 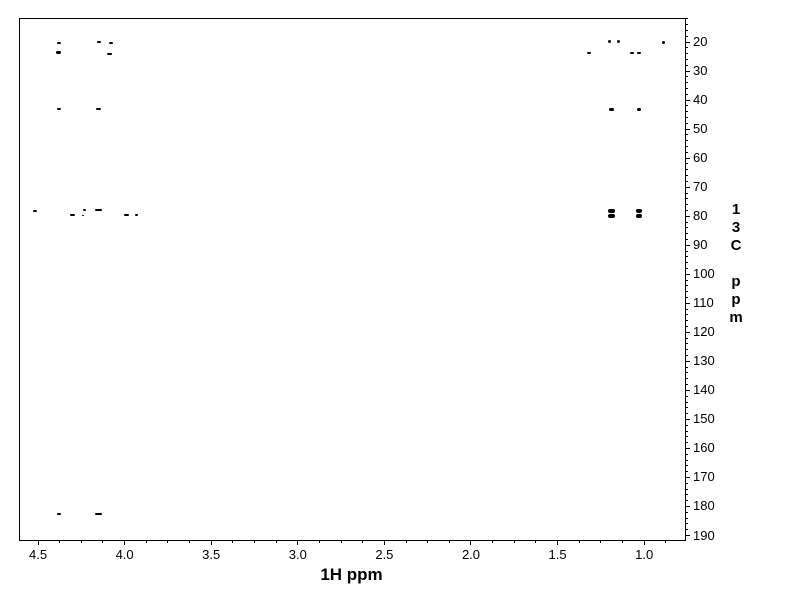 I want to click on x-tick-label: 1.0, so click(x=644, y=554).